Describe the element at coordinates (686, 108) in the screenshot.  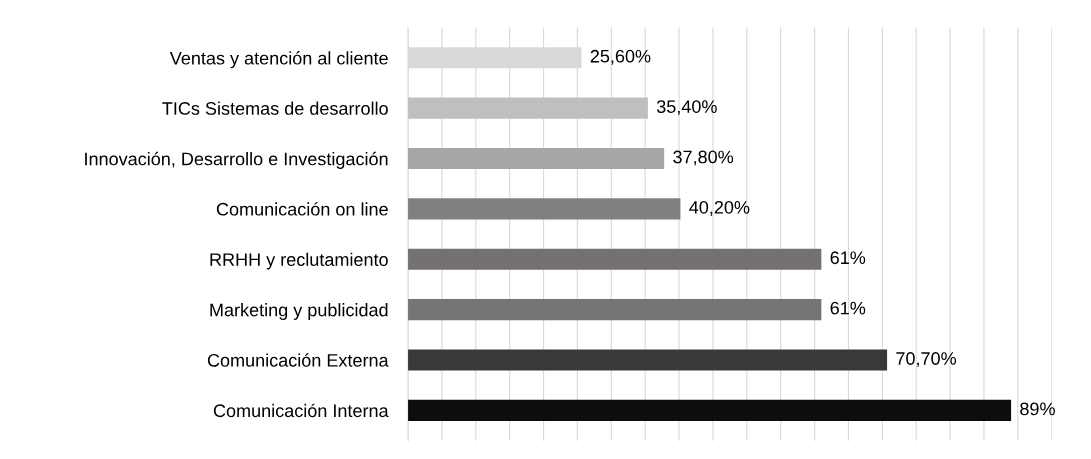
I see `data-label: 35,40%` at that location.